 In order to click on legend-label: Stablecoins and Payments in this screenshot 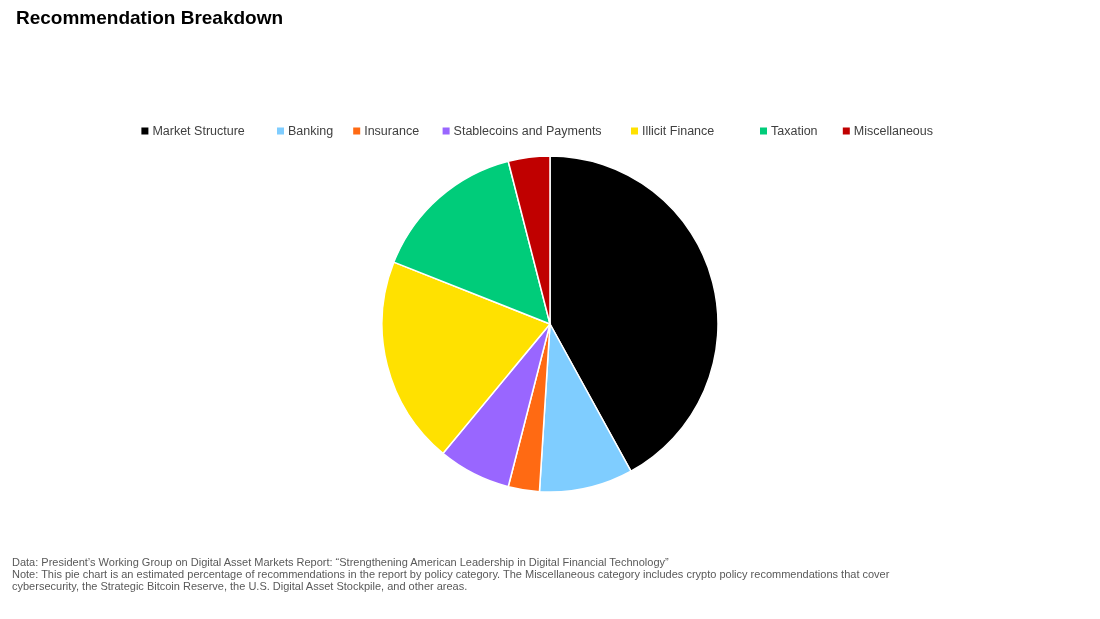, I will do `click(527, 131)`.